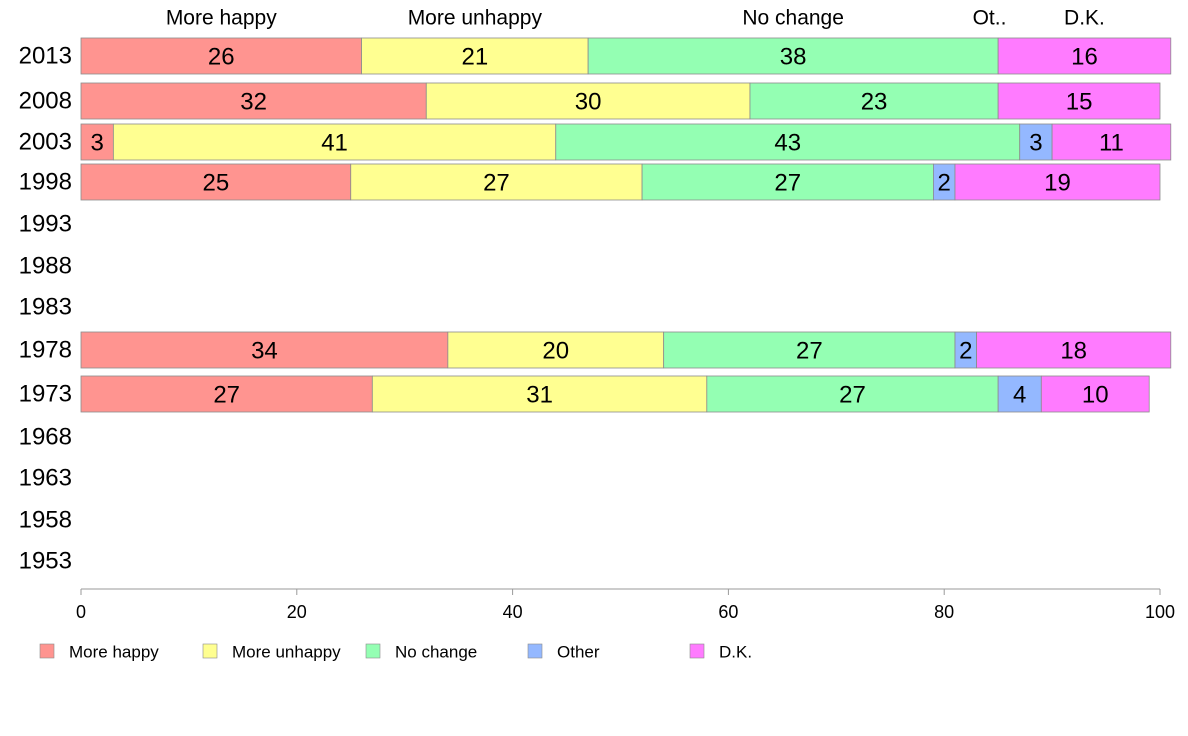 The width and height of the screenshot is (1188, 736). I want to click on year-label-1983: 1983, so click(45, 307).